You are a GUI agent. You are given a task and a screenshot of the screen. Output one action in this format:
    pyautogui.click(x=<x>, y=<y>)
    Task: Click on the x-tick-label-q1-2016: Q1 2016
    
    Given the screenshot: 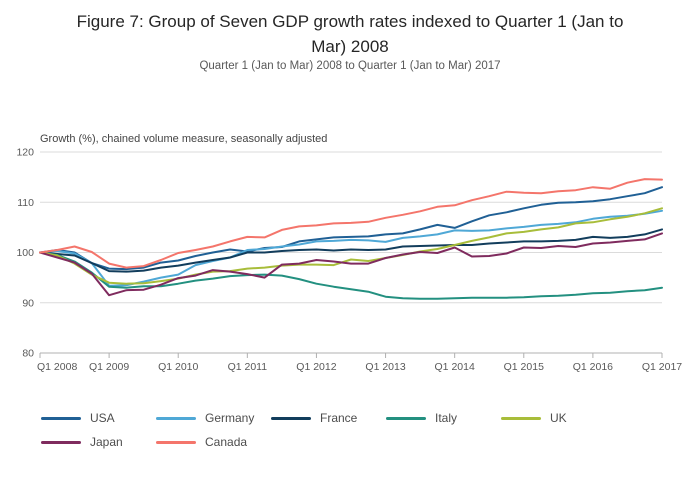 What is the action you would take?
    pyautogui.click(x=593, y=367)
    